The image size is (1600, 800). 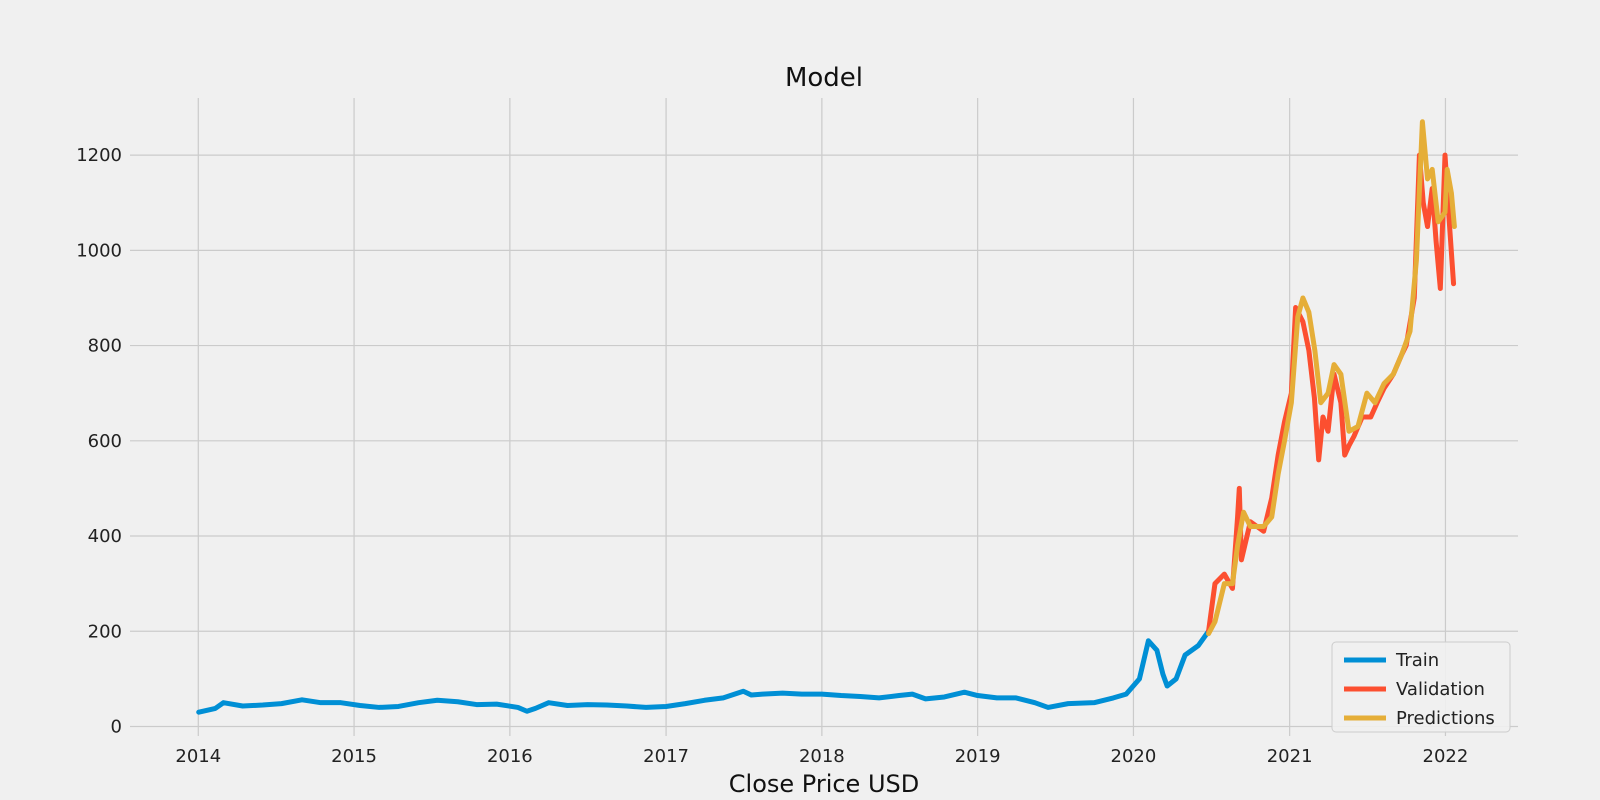 I want to click on x-tick-label: 2015, so click(x=354, y=756).